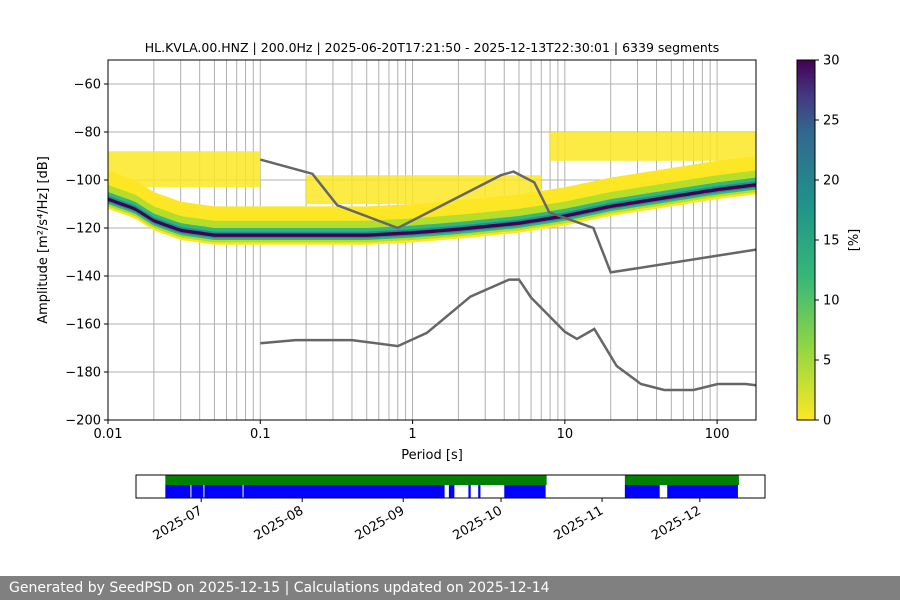  I want to click on colorbar-tick-label: 5, so click(827, 361).